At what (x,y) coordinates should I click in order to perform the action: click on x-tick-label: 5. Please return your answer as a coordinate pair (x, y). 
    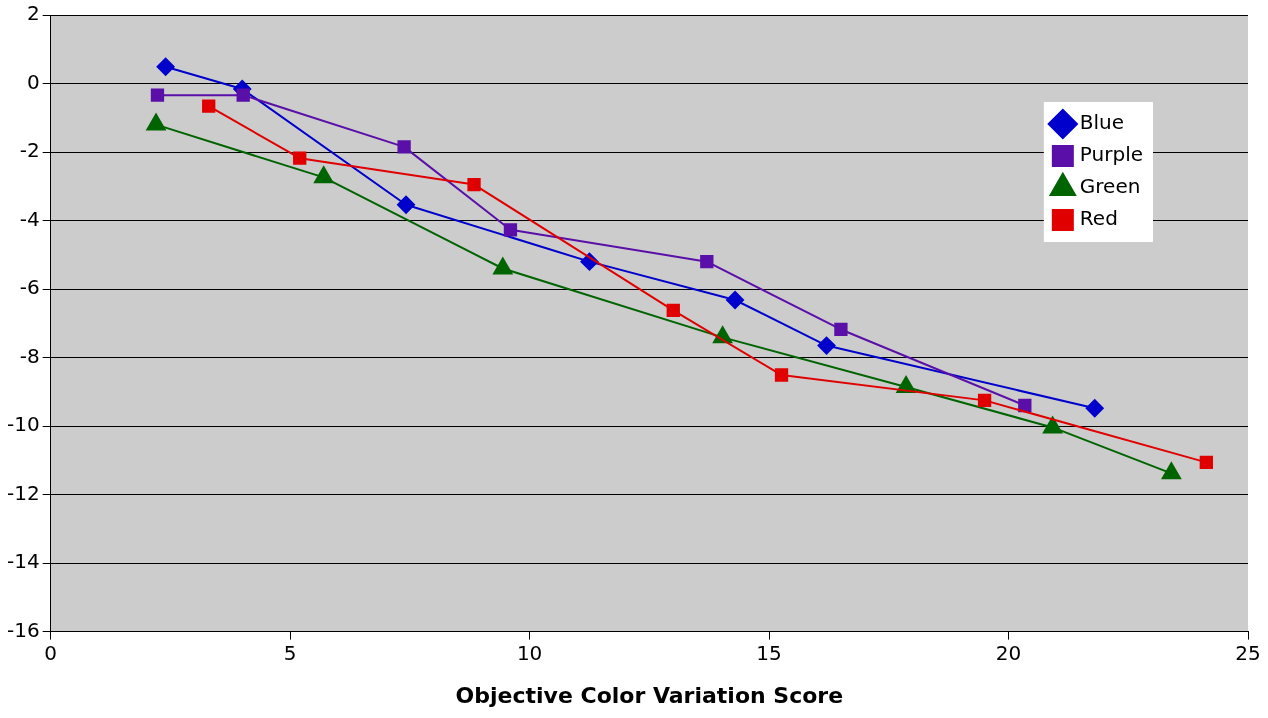
    Looking at the image, I should click on (290, 652).